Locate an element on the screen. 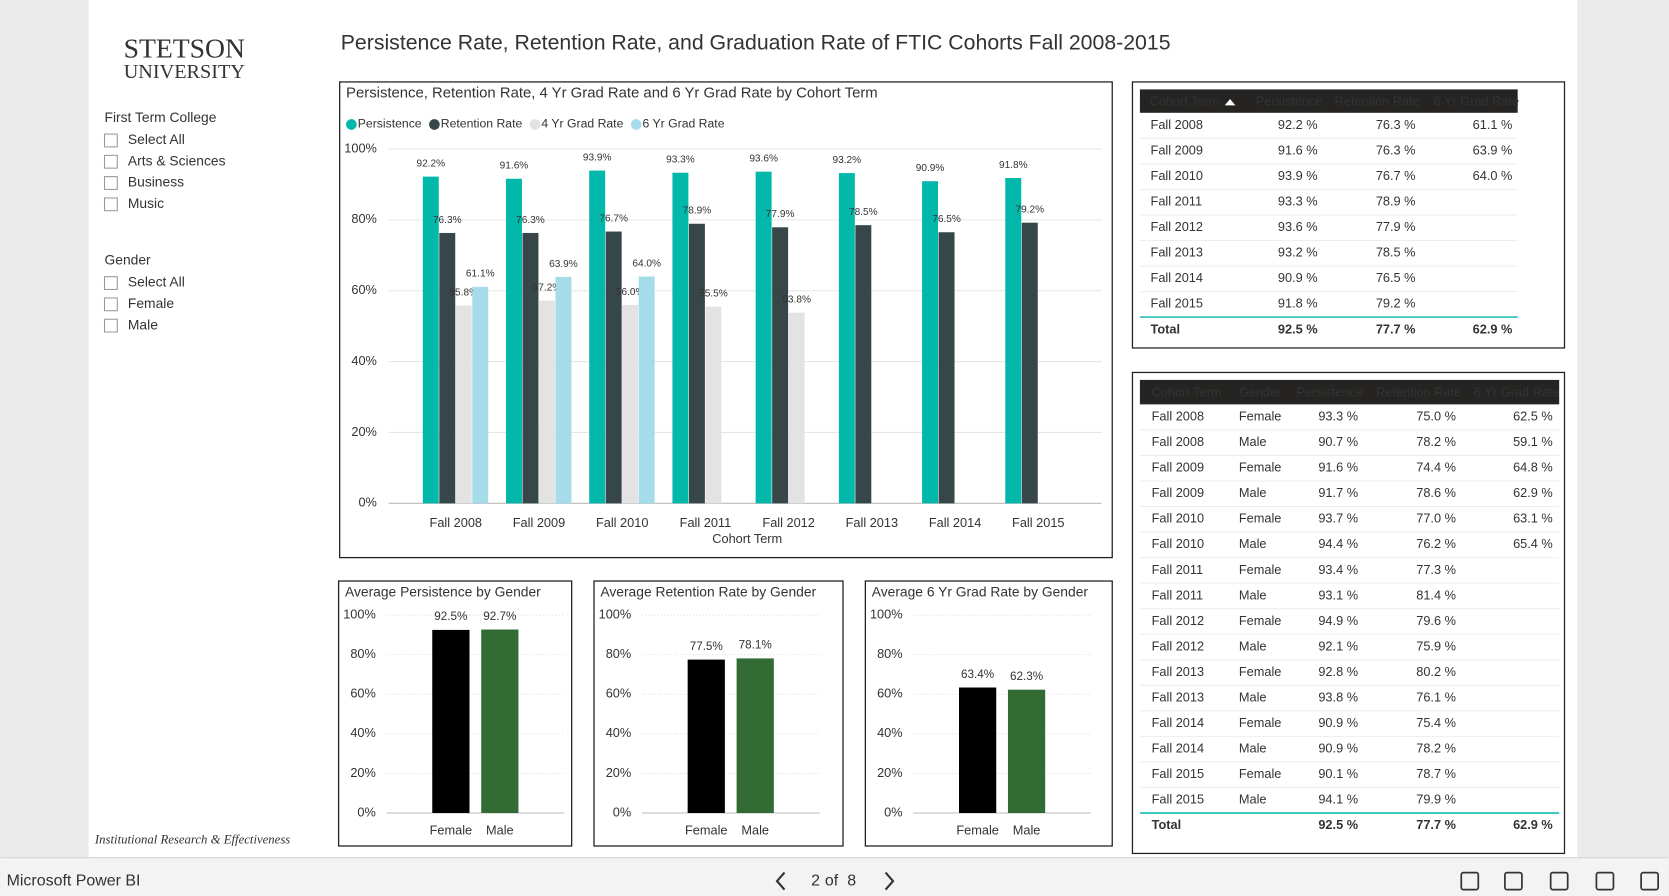 This screenshot has height=896, width=1669. table-cell: 79.2 % is located at coordinates (1396, 303).